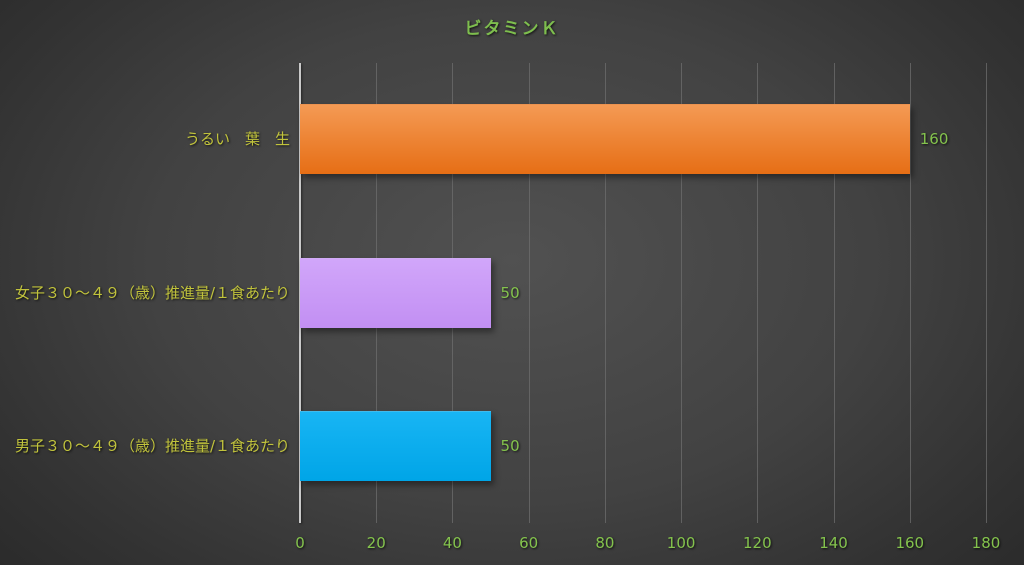  What do you see at coordinates (300, 543) in the screenshot?
I see `x-tick-label: 0` at bounding box center [300, 543].